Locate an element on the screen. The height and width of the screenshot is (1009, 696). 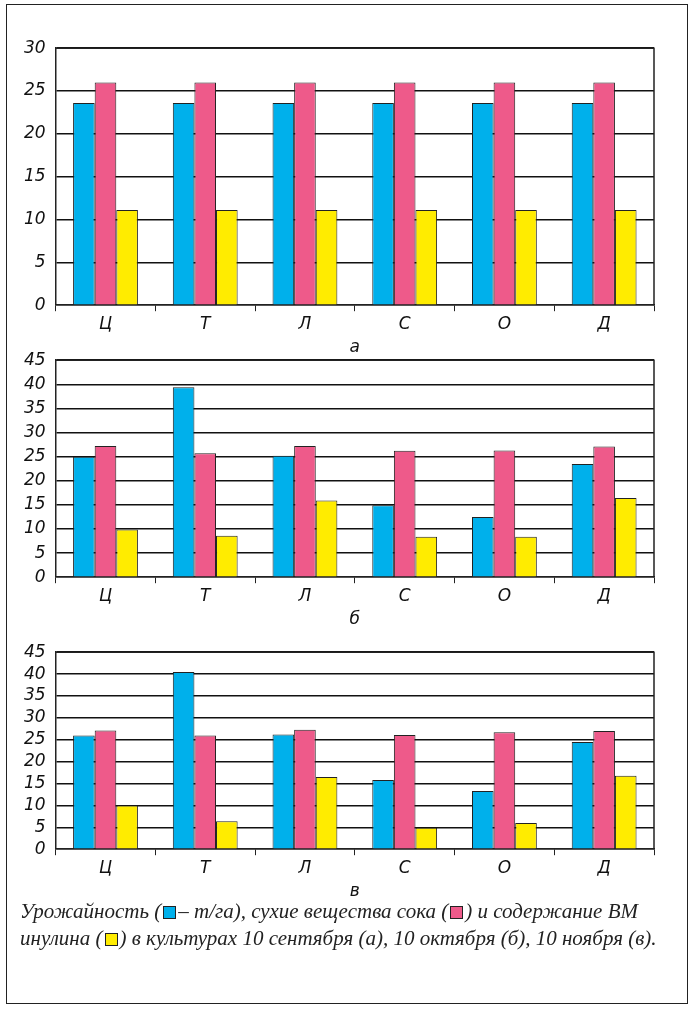
x-axis-title: б is located at coordinates (355, 618).